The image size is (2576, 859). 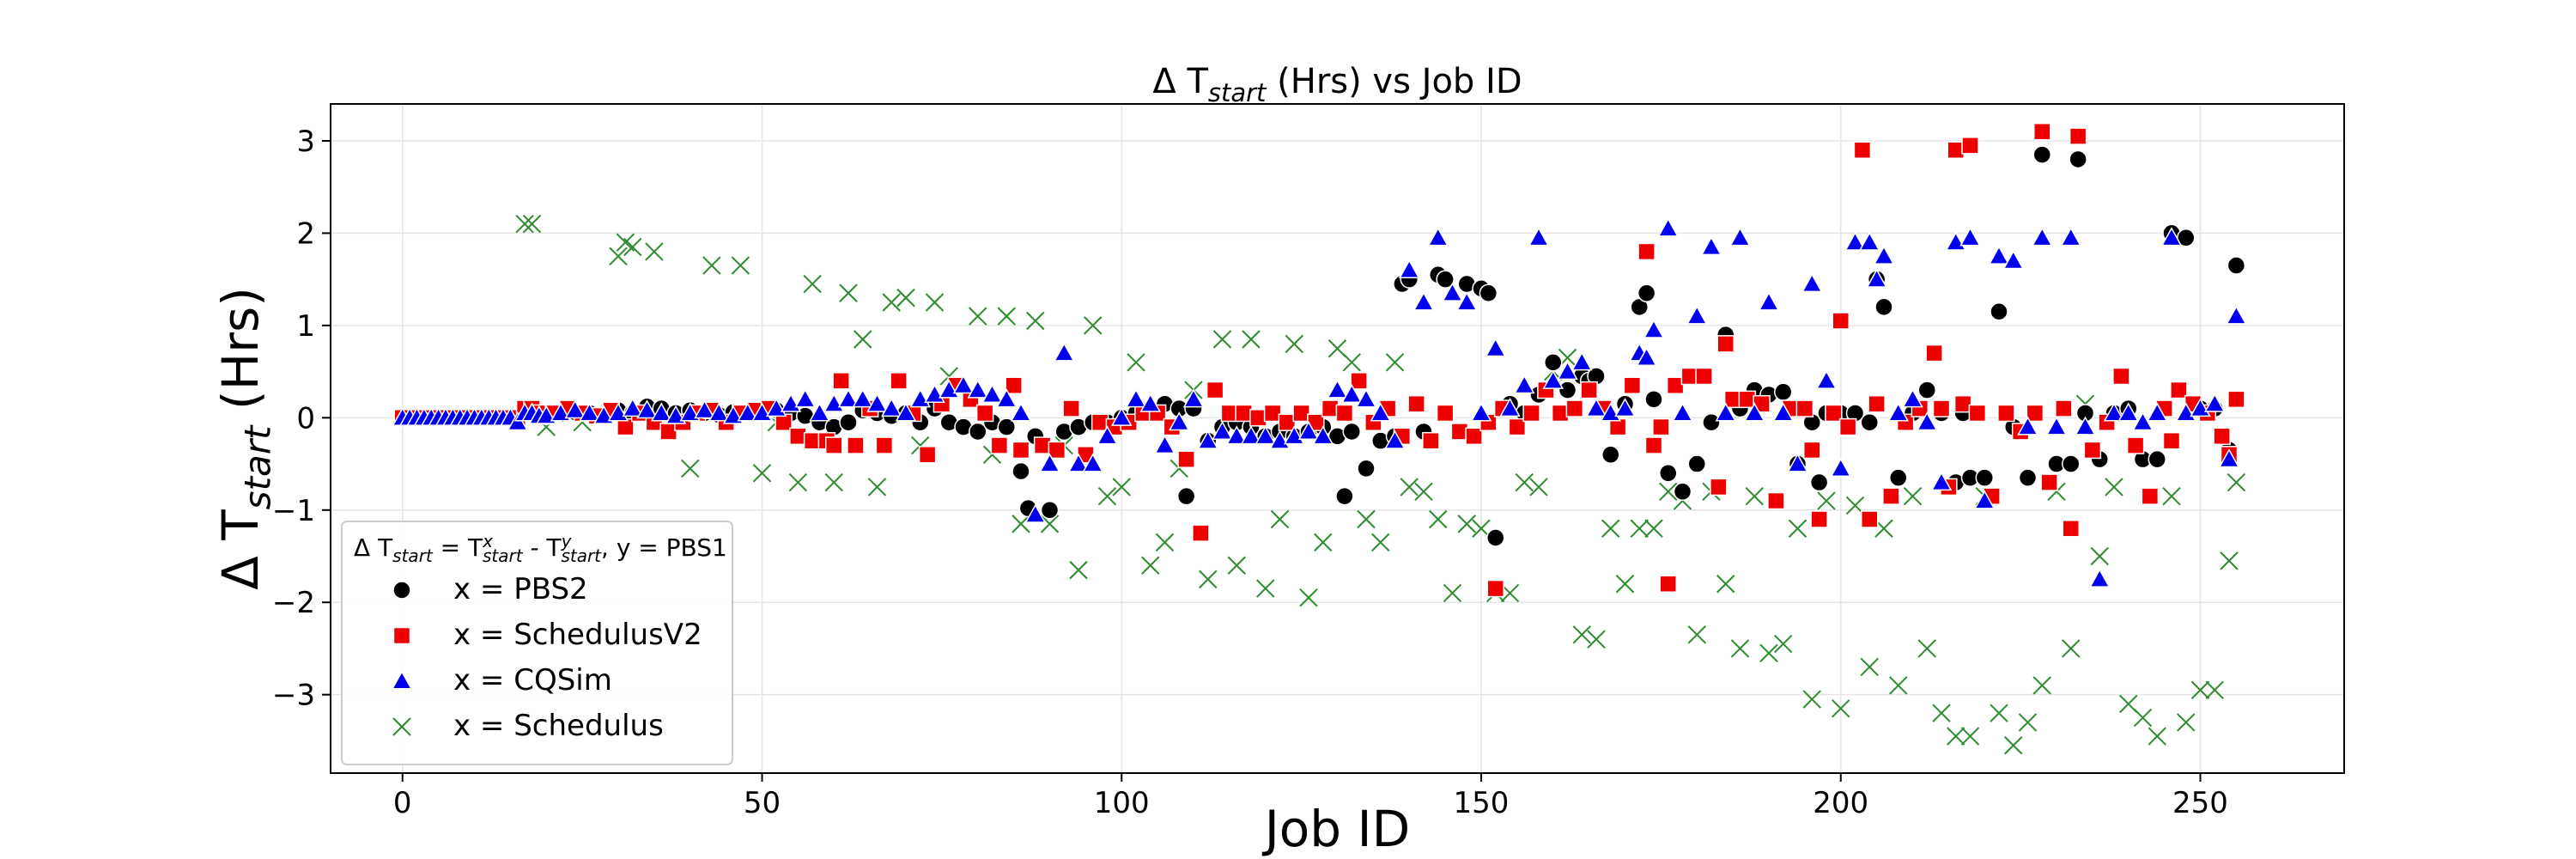 What do you see at coordinates (1841, 803) in the screenshot?
I see `x-tick-label: 200` at bounding box center [1841, 803].